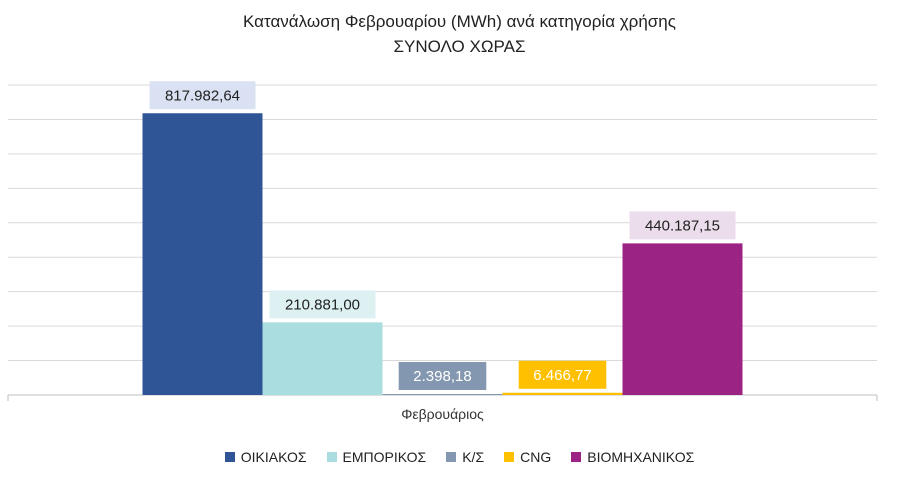  What do you see at coordinates (641, 457) in the screenshot?
I see `legend-label: ΒΙΟΜΗΧΑΝΙΚΟΣ` at bounding box center [641, 457].